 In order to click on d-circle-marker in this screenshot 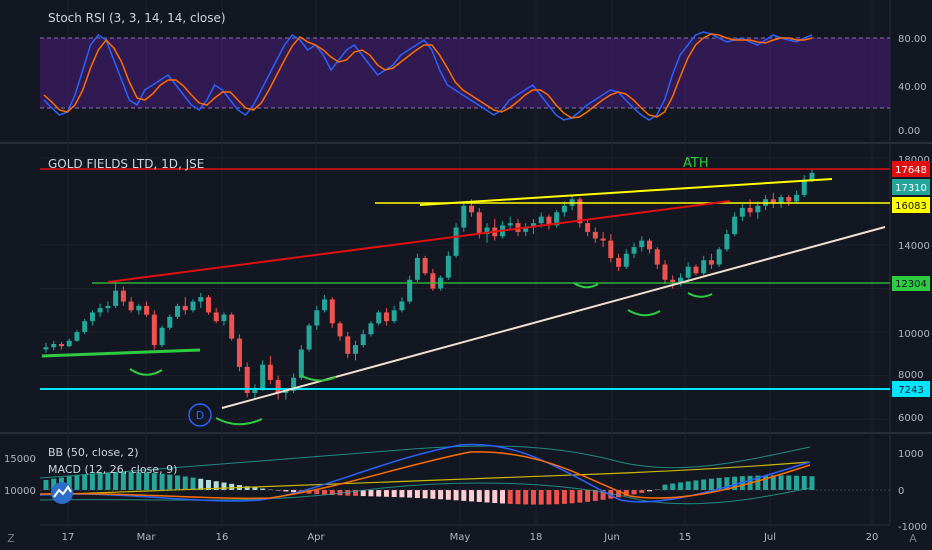, I will do `click(200, 415)`.